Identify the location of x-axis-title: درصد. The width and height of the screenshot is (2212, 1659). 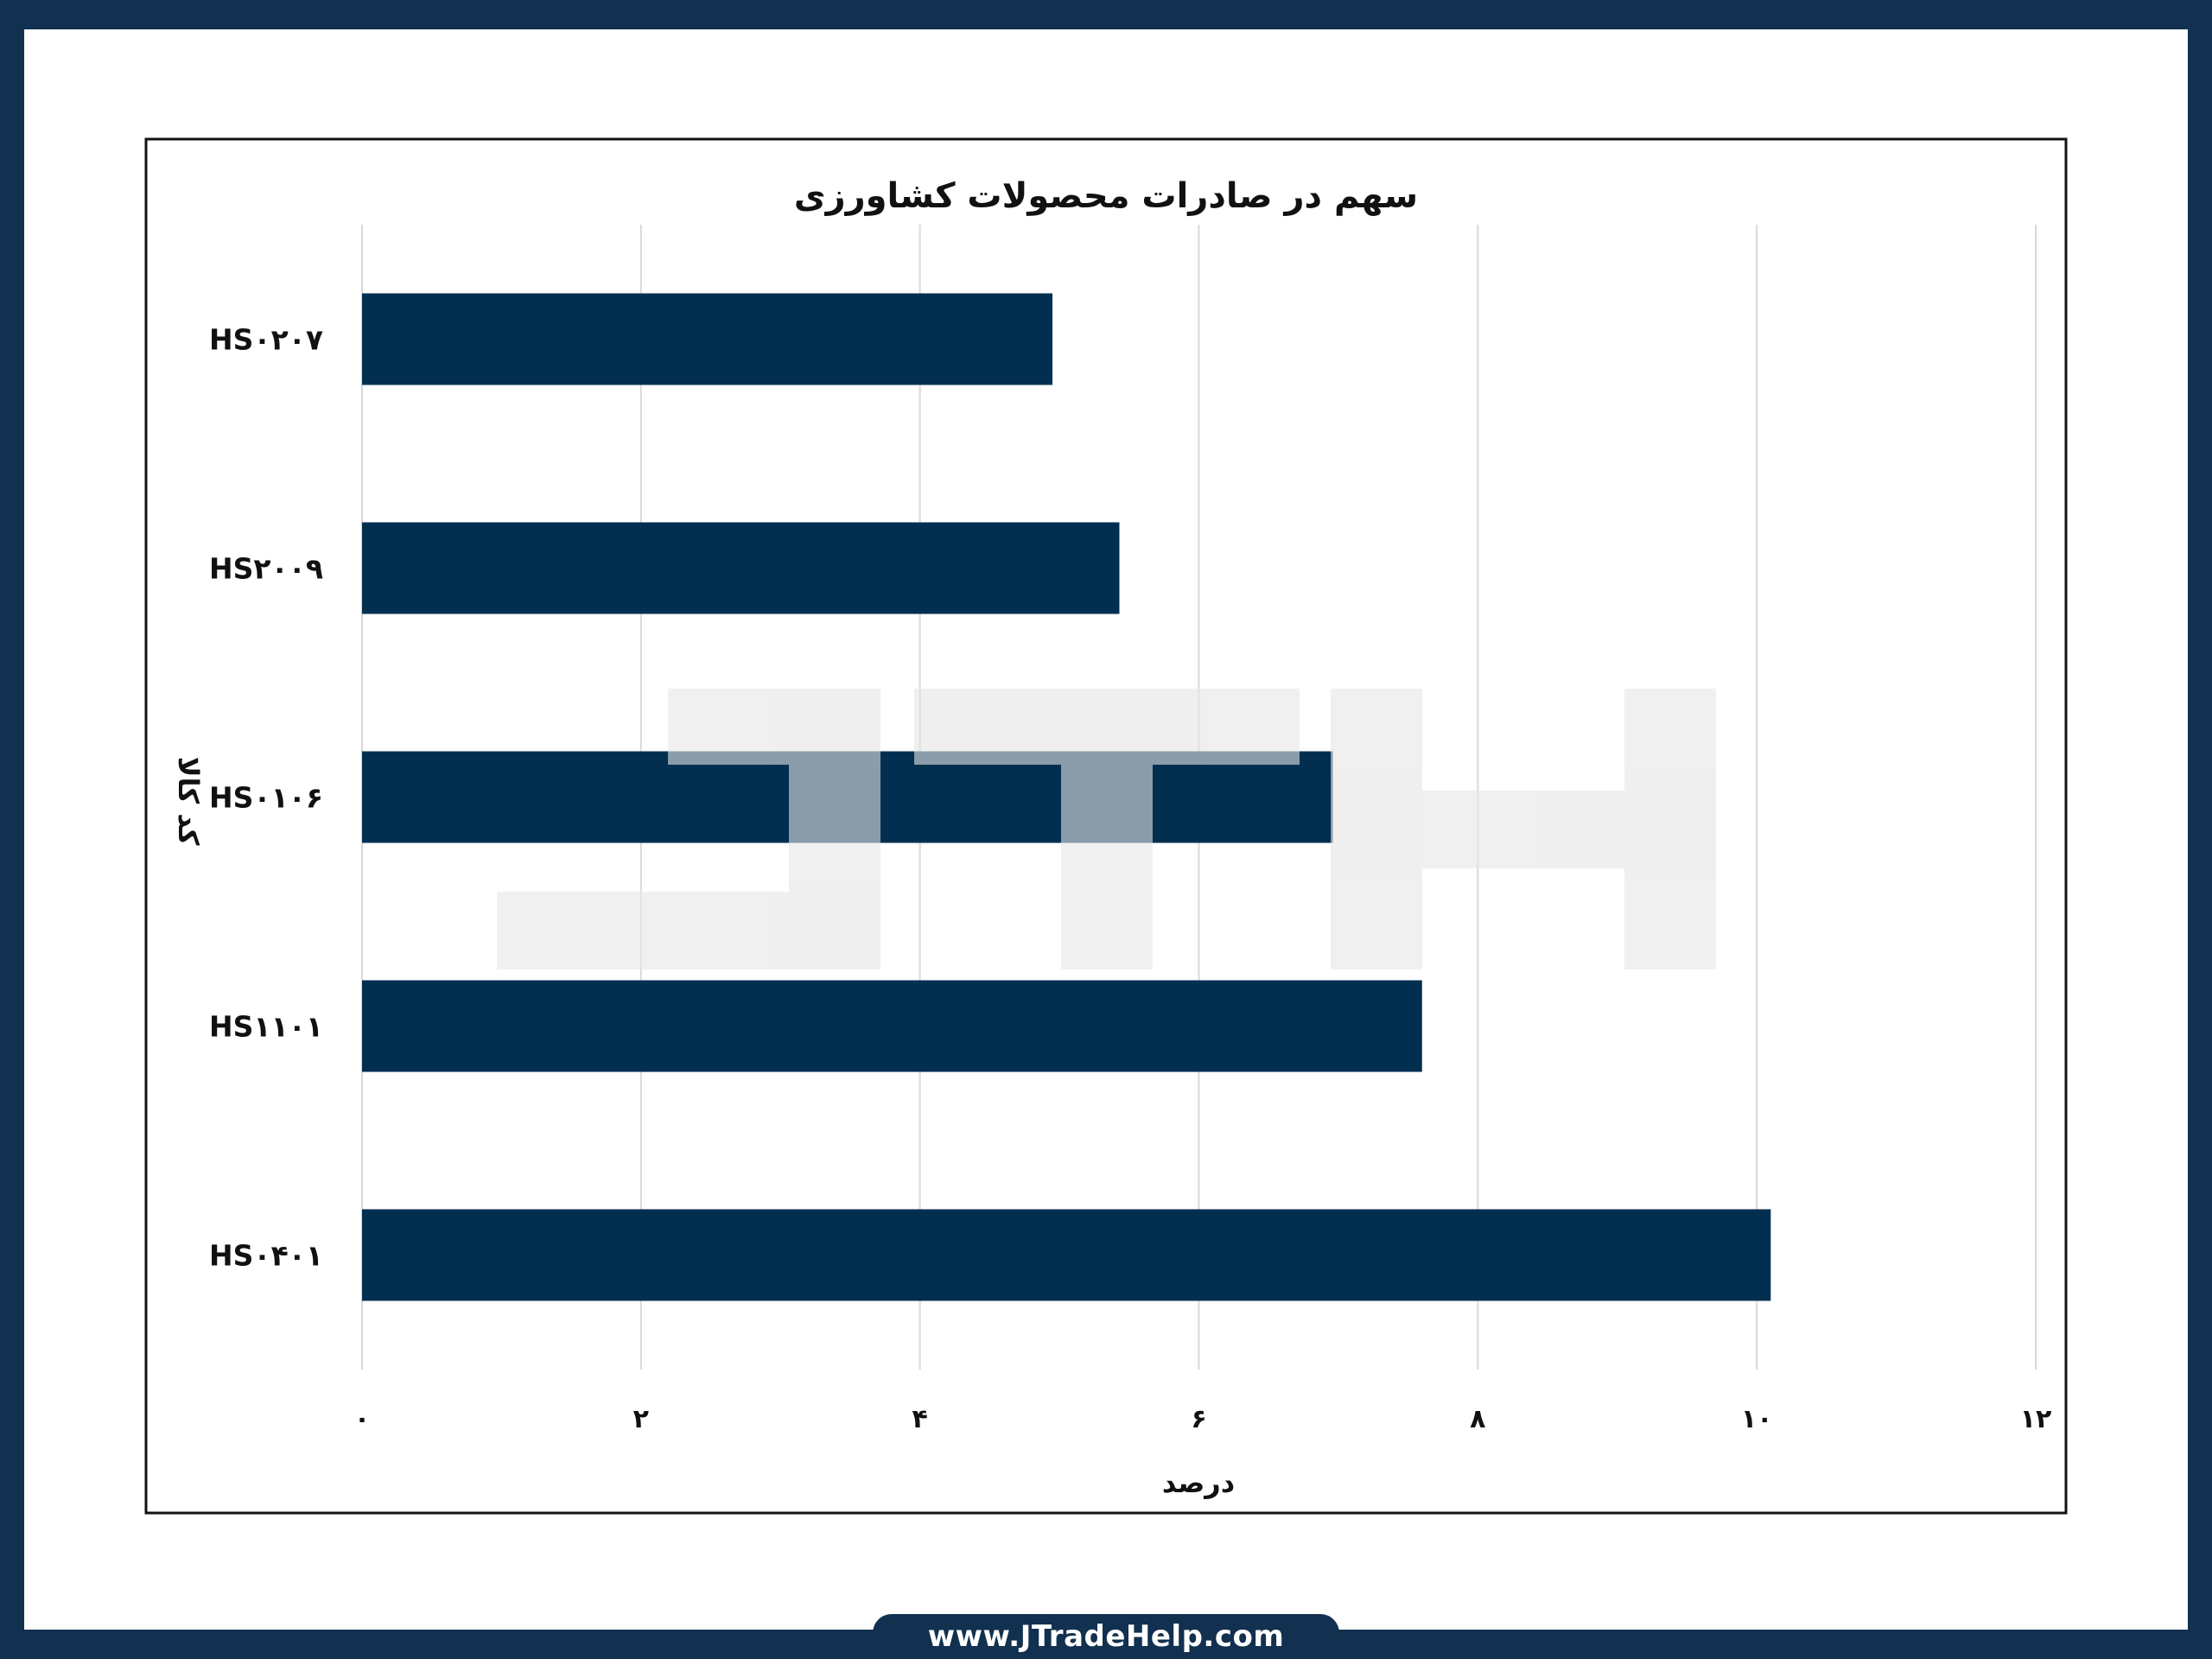
(1198, 1482).